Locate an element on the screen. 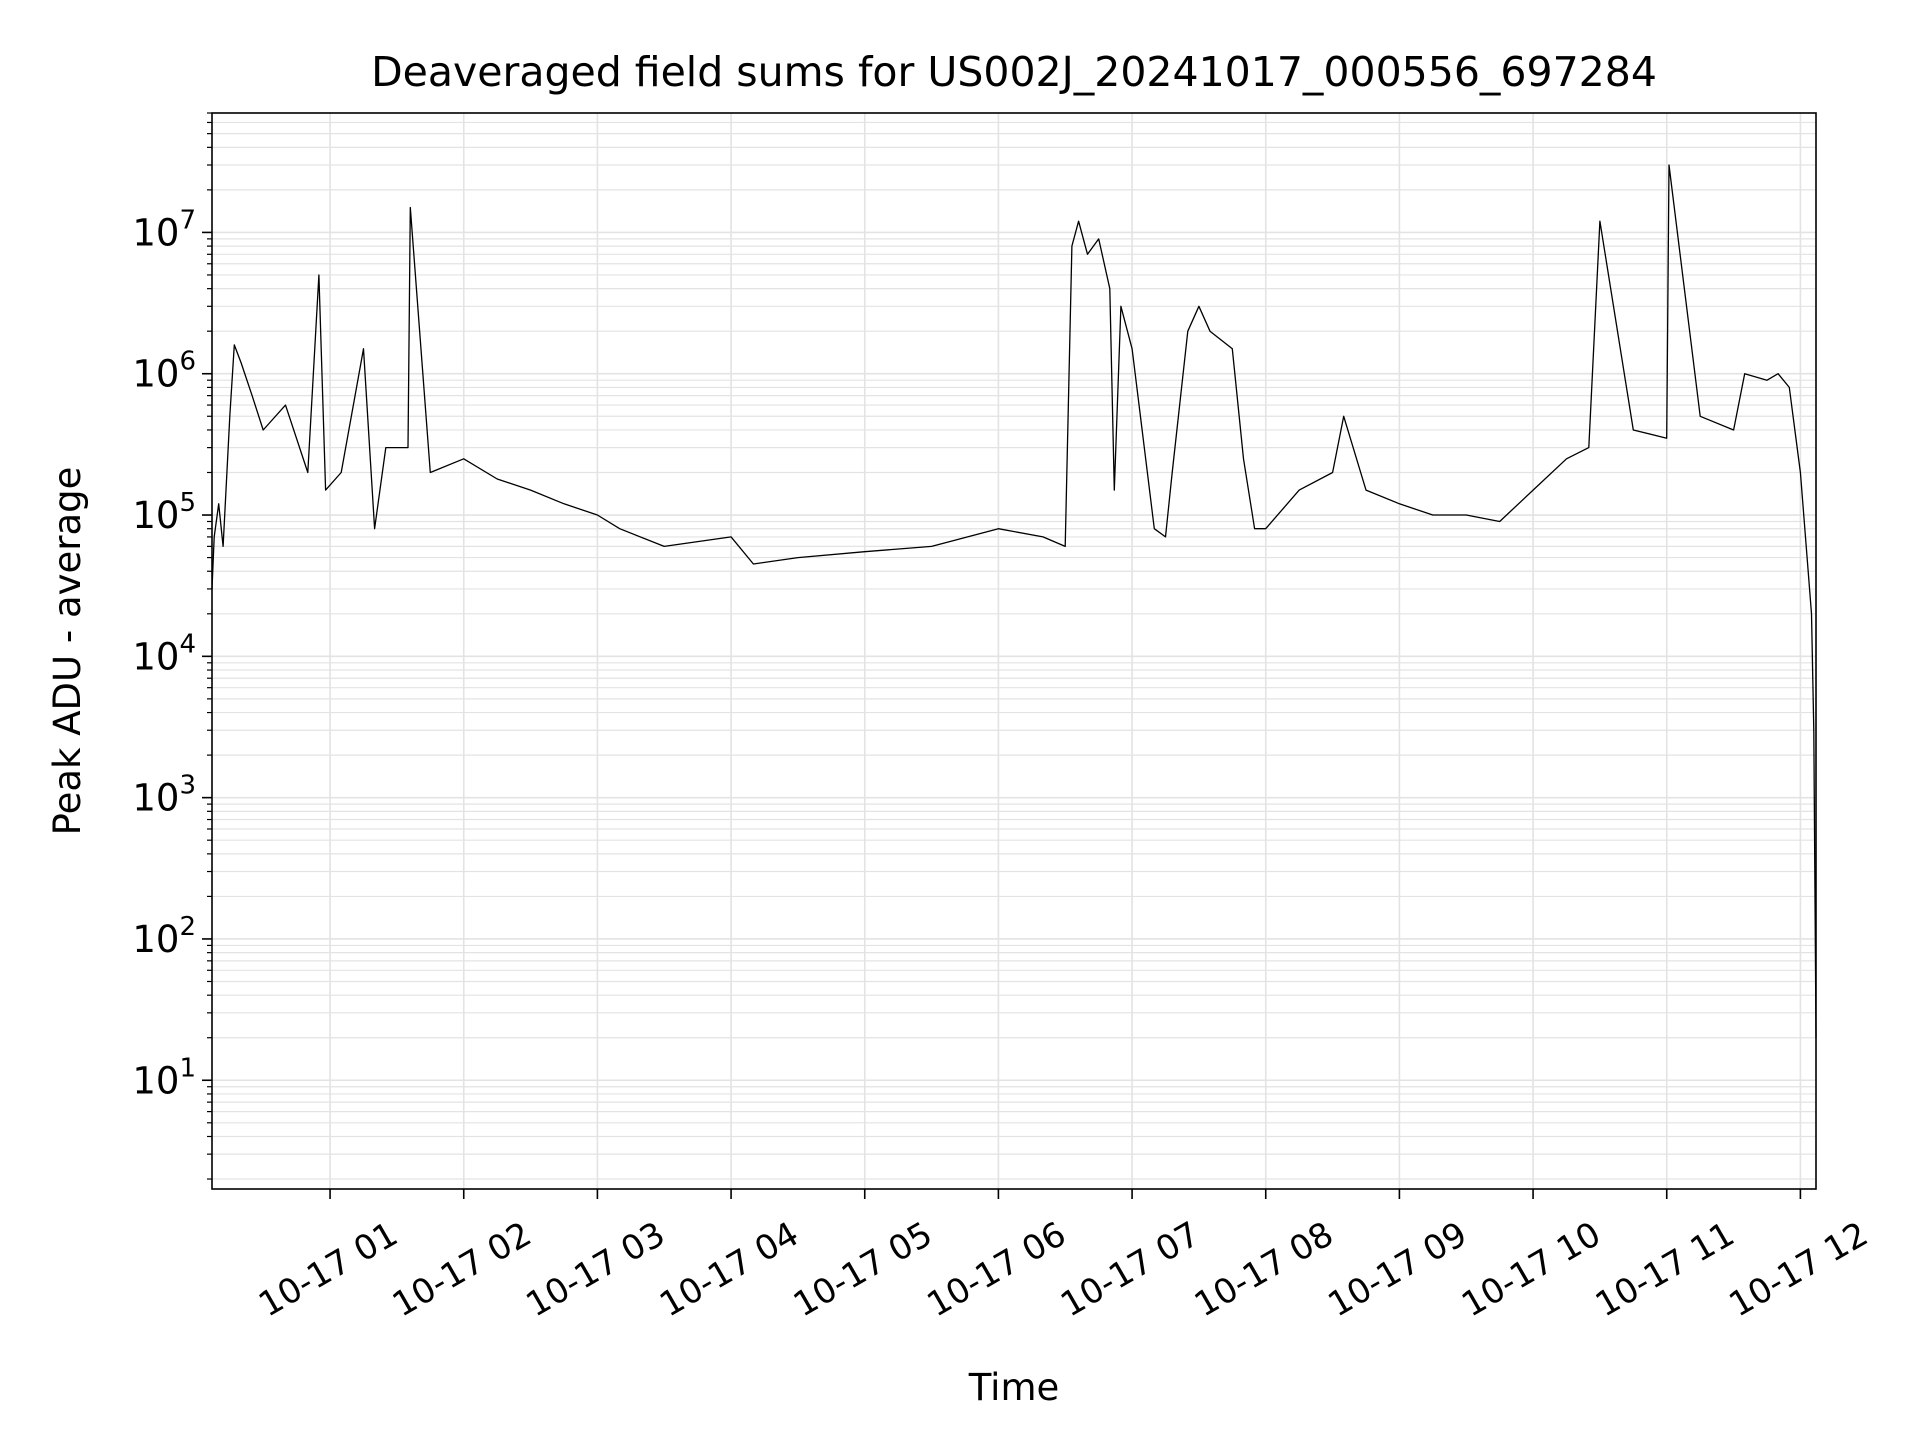 This screenshot has width=1920, height=1445. y-tick-label: 10² is located at coordinates (164, 936).